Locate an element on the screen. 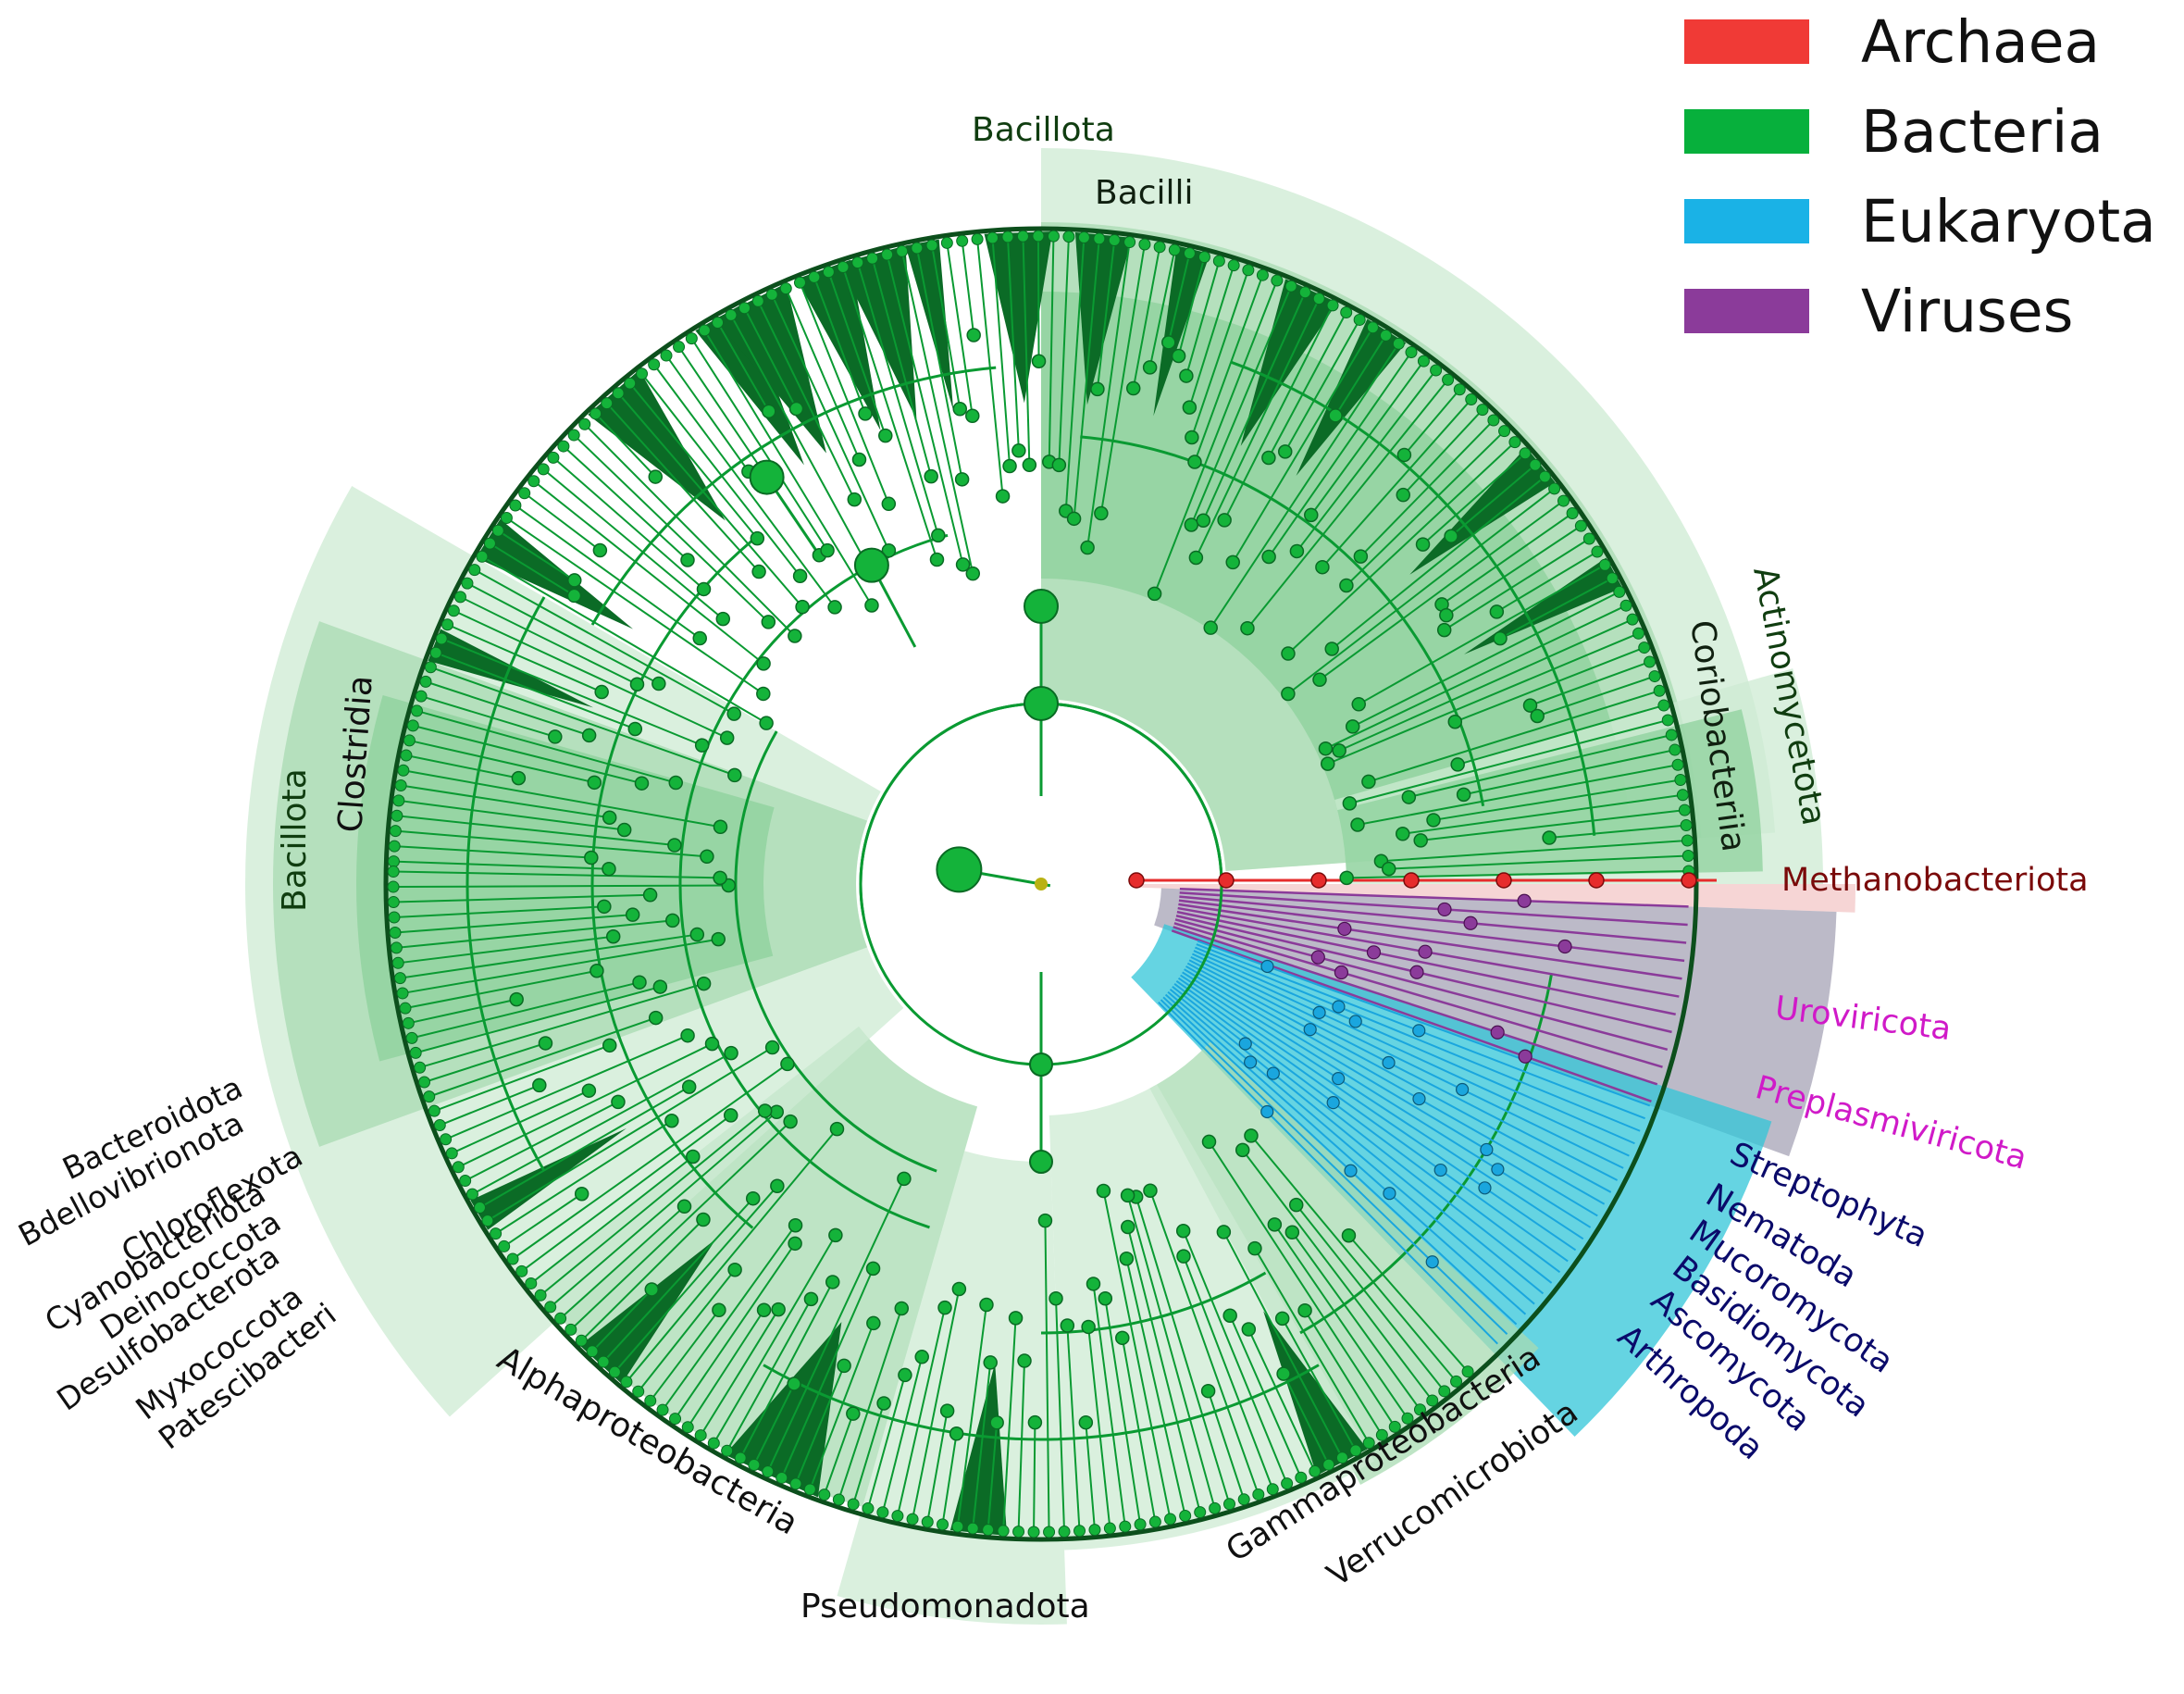 Image resolution: width=2184 pixels, height=1694 pixels. legend: Archaea Bacteria Eukaryota Viruses is located at coordinates (1934, 185).